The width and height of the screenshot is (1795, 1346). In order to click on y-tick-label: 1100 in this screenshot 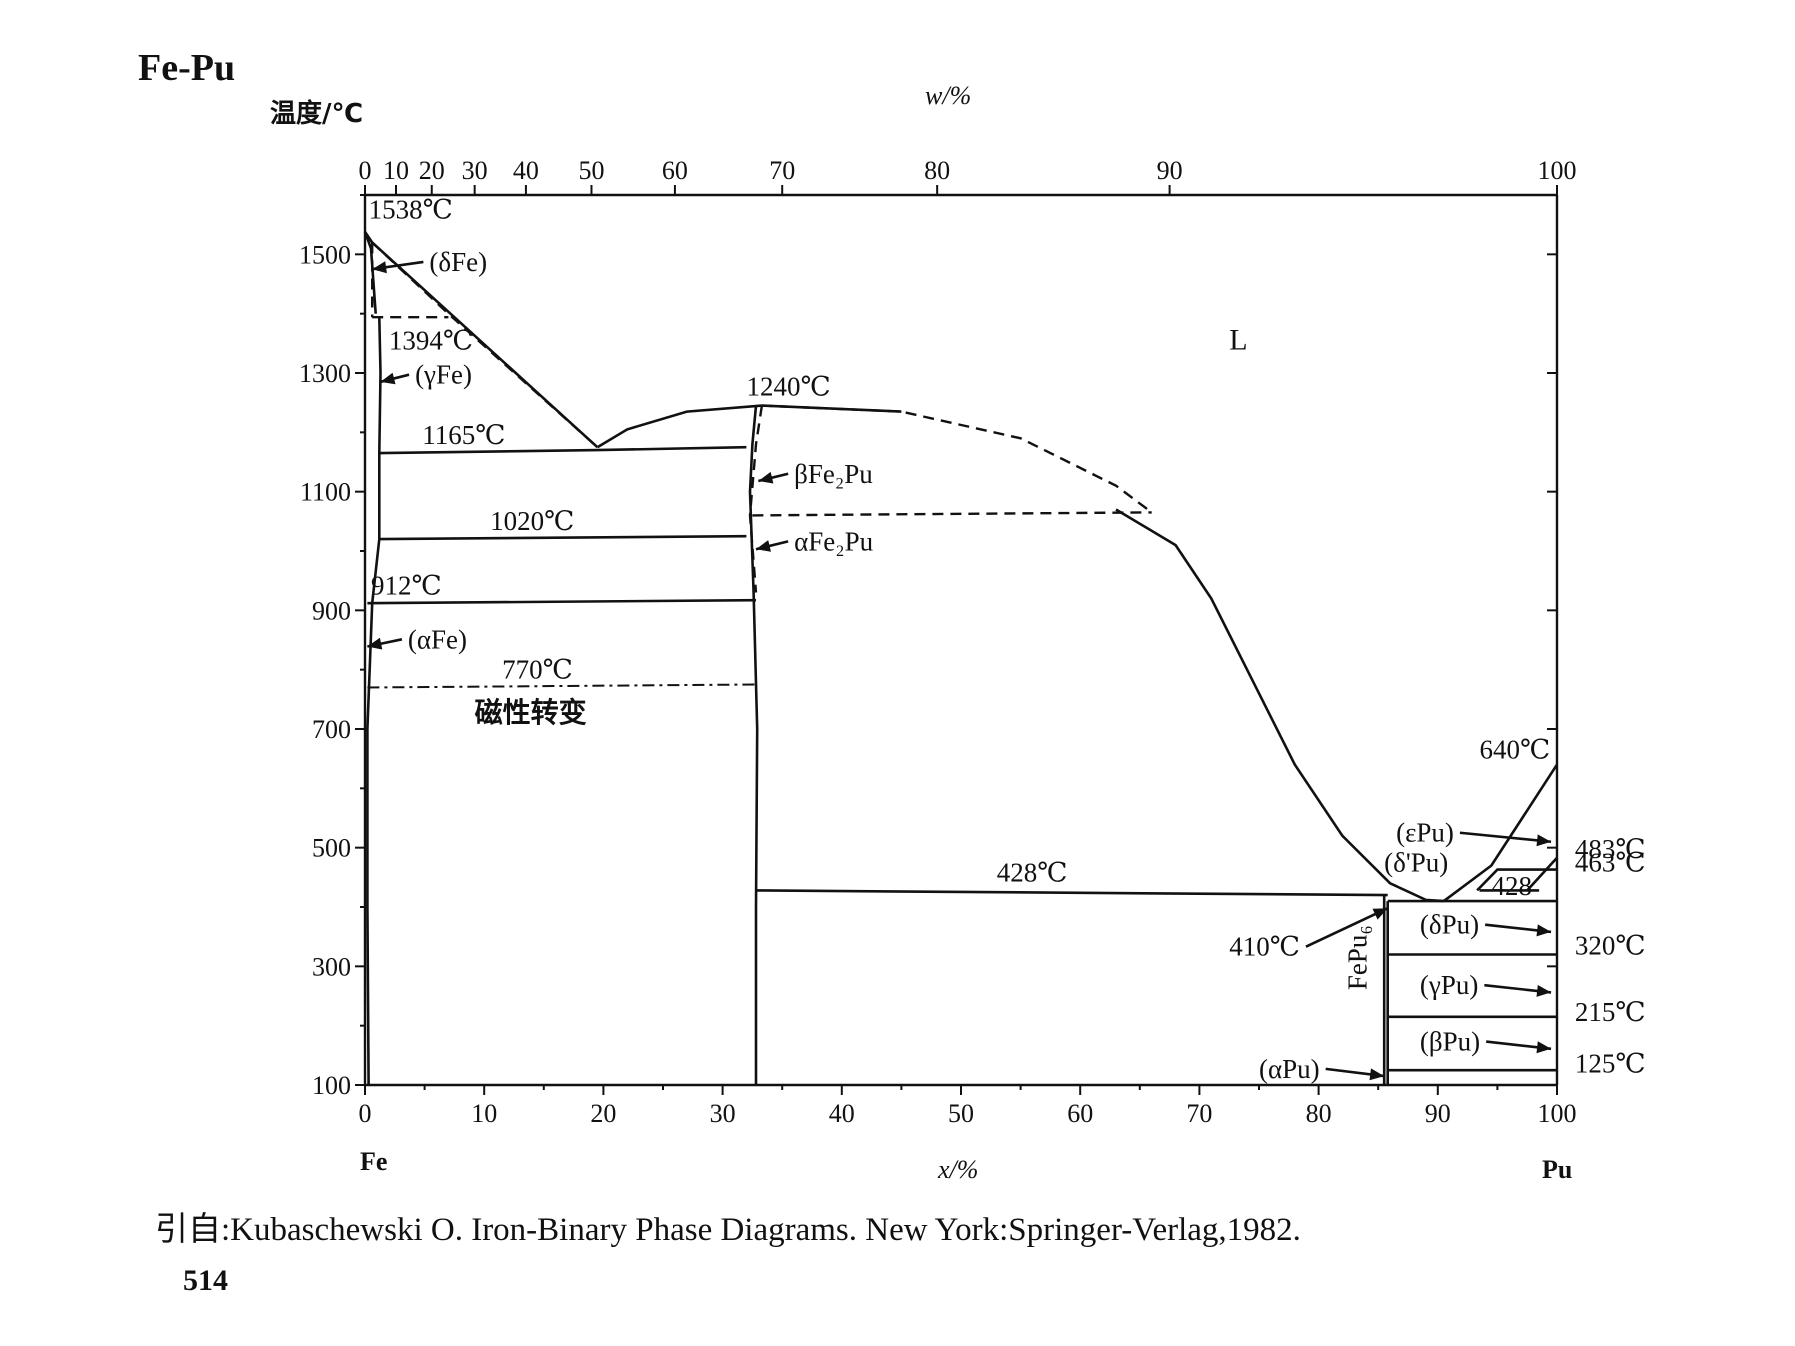, I will do `click(325, 492)`.